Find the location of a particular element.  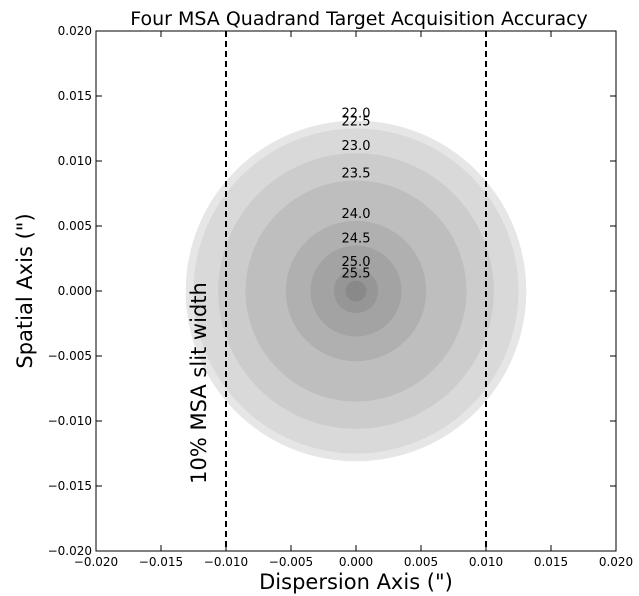

x-tick-label: −0.020 is located at coordinates (96, 562).